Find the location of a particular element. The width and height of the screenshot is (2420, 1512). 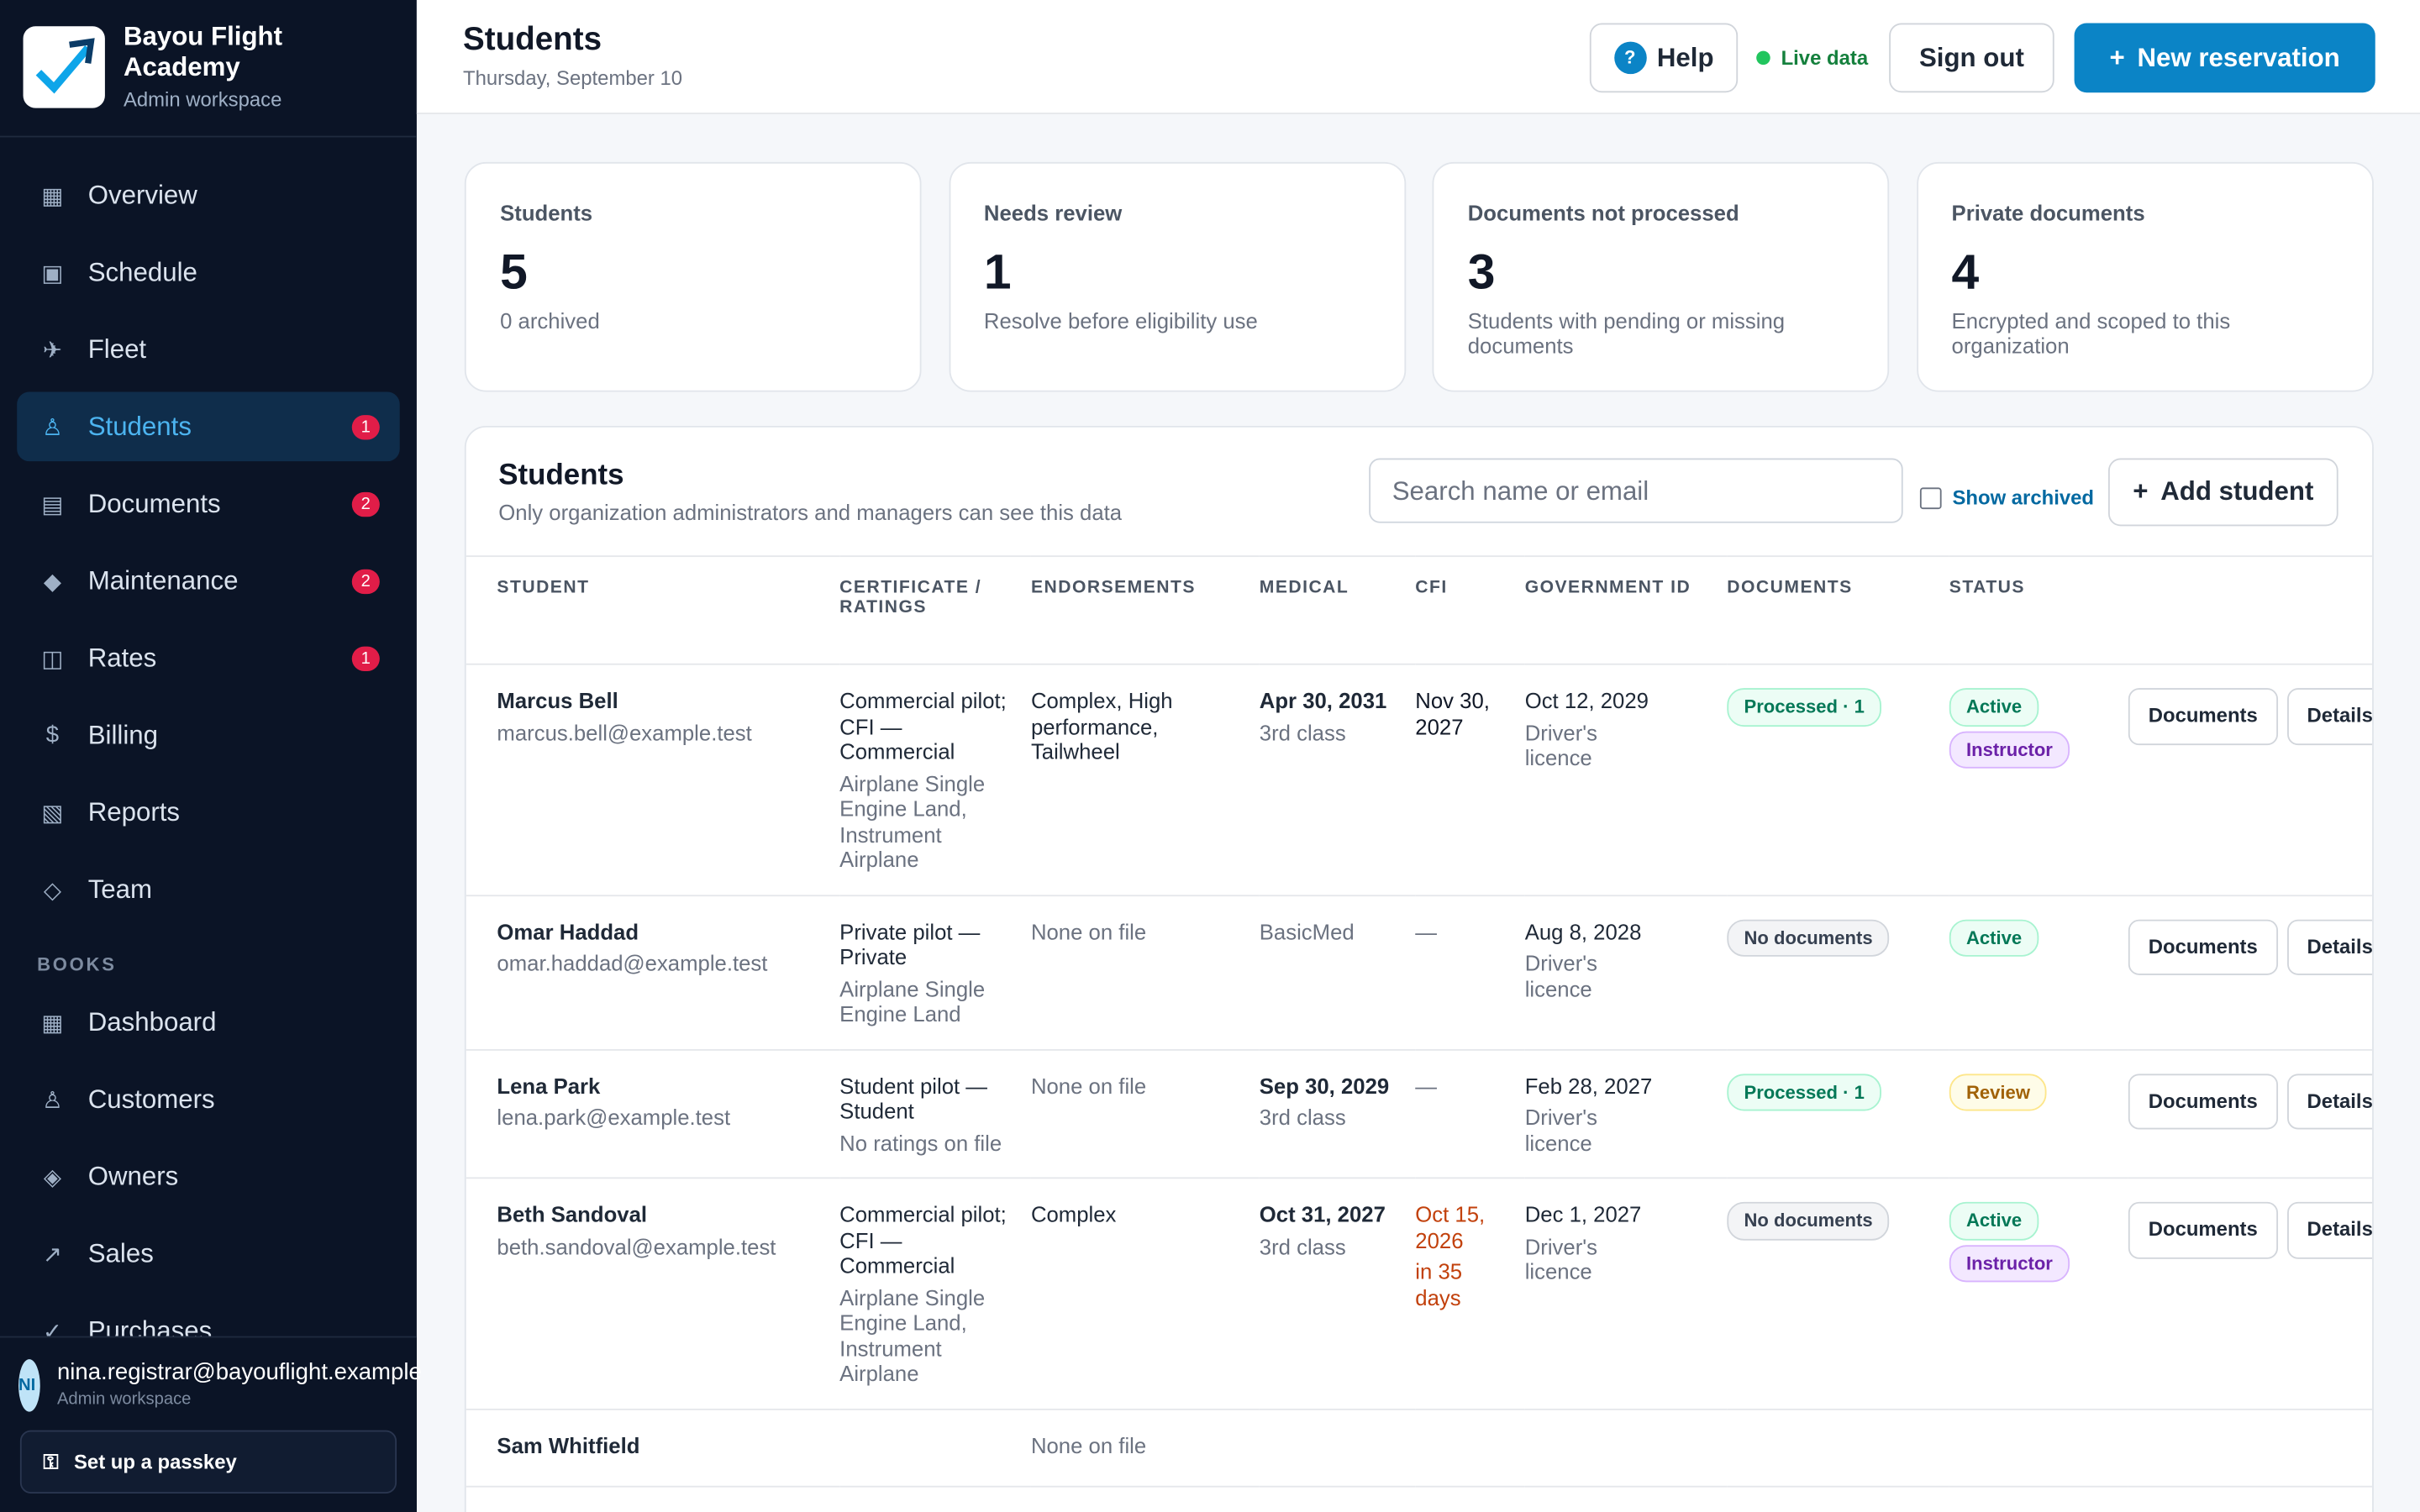

nav-item: ◈ Owners is located at coordinates (208, 1176).